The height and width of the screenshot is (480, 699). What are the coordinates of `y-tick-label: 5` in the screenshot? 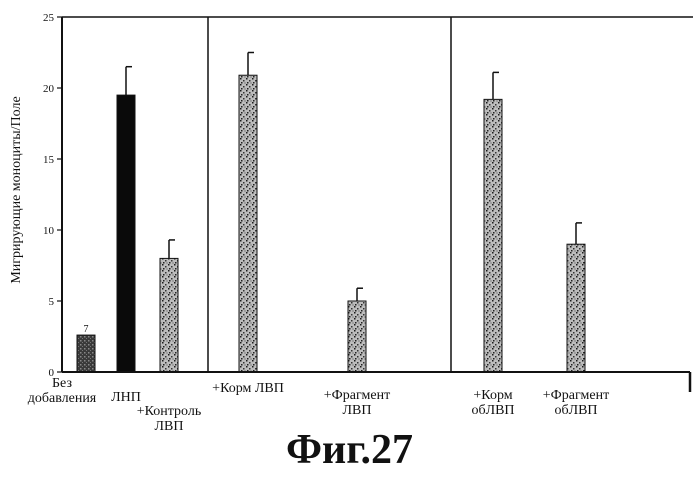 It's located at (52, 302).